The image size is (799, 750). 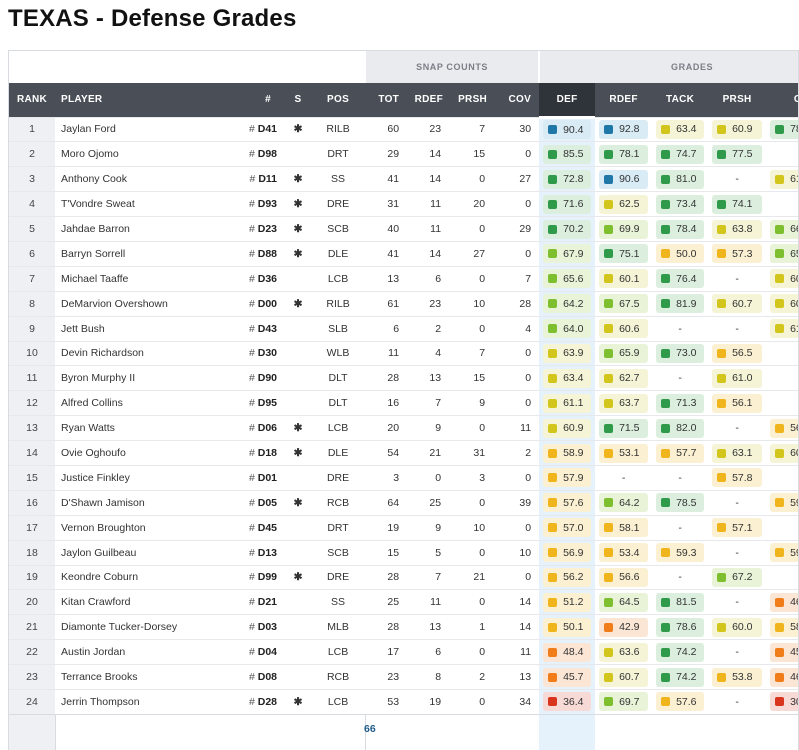 I want to click on player-name-link: Keondre Coburn, so click(x=137, y=577).